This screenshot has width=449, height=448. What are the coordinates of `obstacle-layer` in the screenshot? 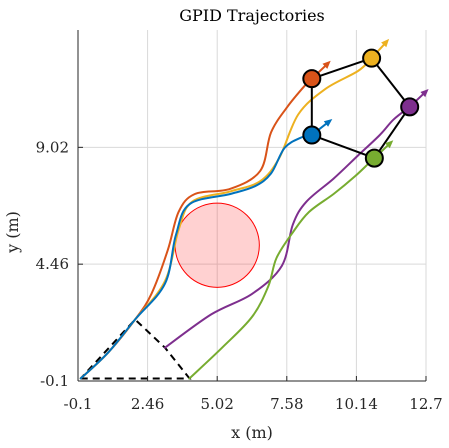 It's located at (217, 245).